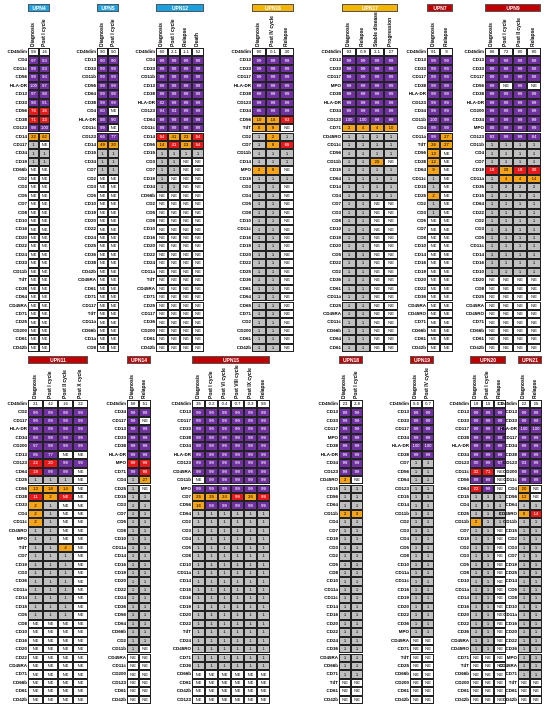 Image resolution: width=550 pixels, height=708 pixels. Describe the element at coordinates (511, 572) in the screenshot. I see `marker-label: CD25` at that location.